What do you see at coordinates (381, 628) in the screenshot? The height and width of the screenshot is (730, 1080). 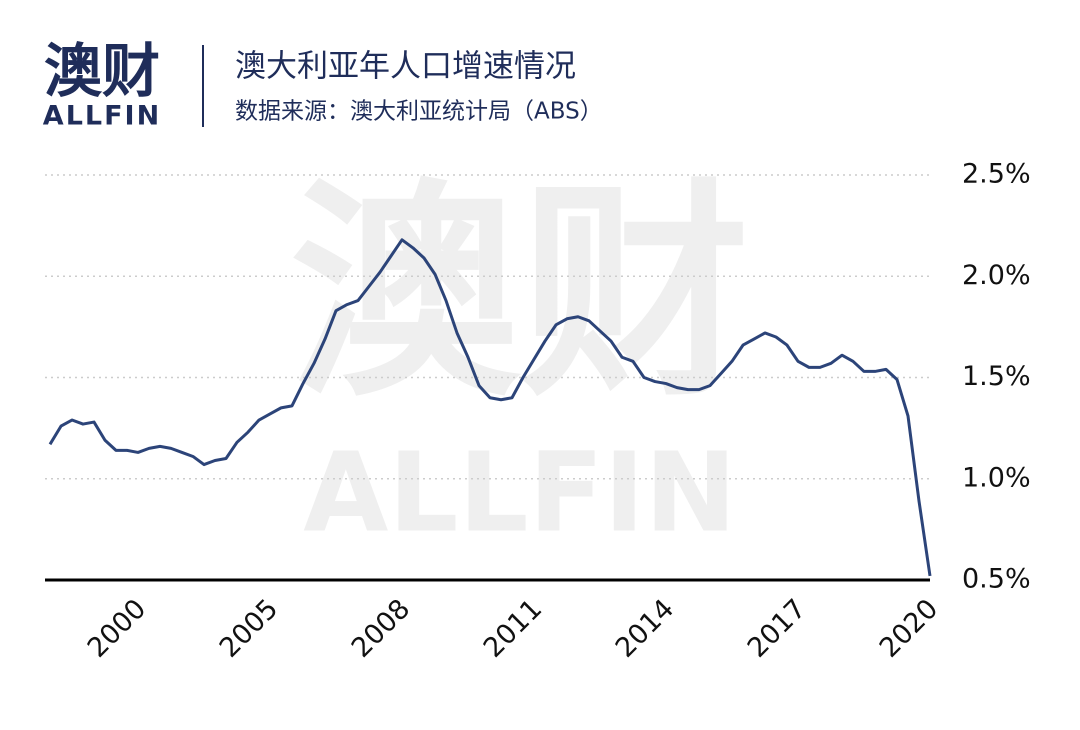 I see `x-tick-label: 2008` at bounding box center [381, 628].